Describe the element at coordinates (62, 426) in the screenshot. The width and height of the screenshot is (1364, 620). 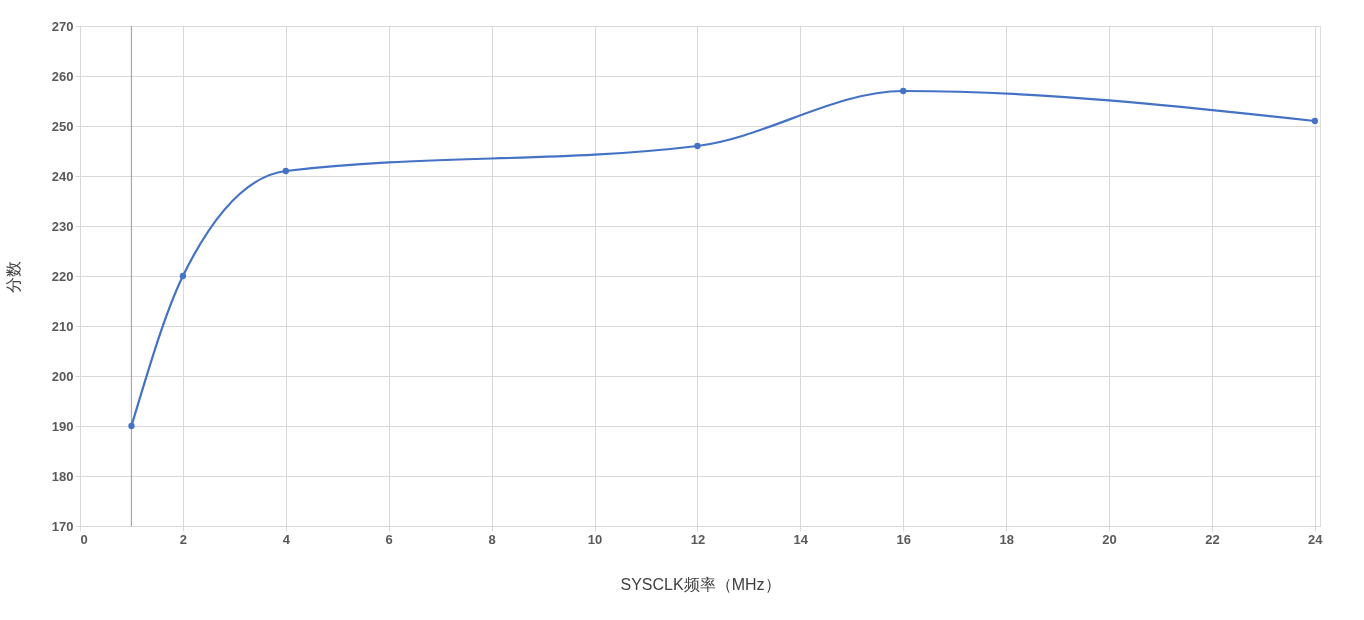
I see `y-tick-label: 190` at that location.